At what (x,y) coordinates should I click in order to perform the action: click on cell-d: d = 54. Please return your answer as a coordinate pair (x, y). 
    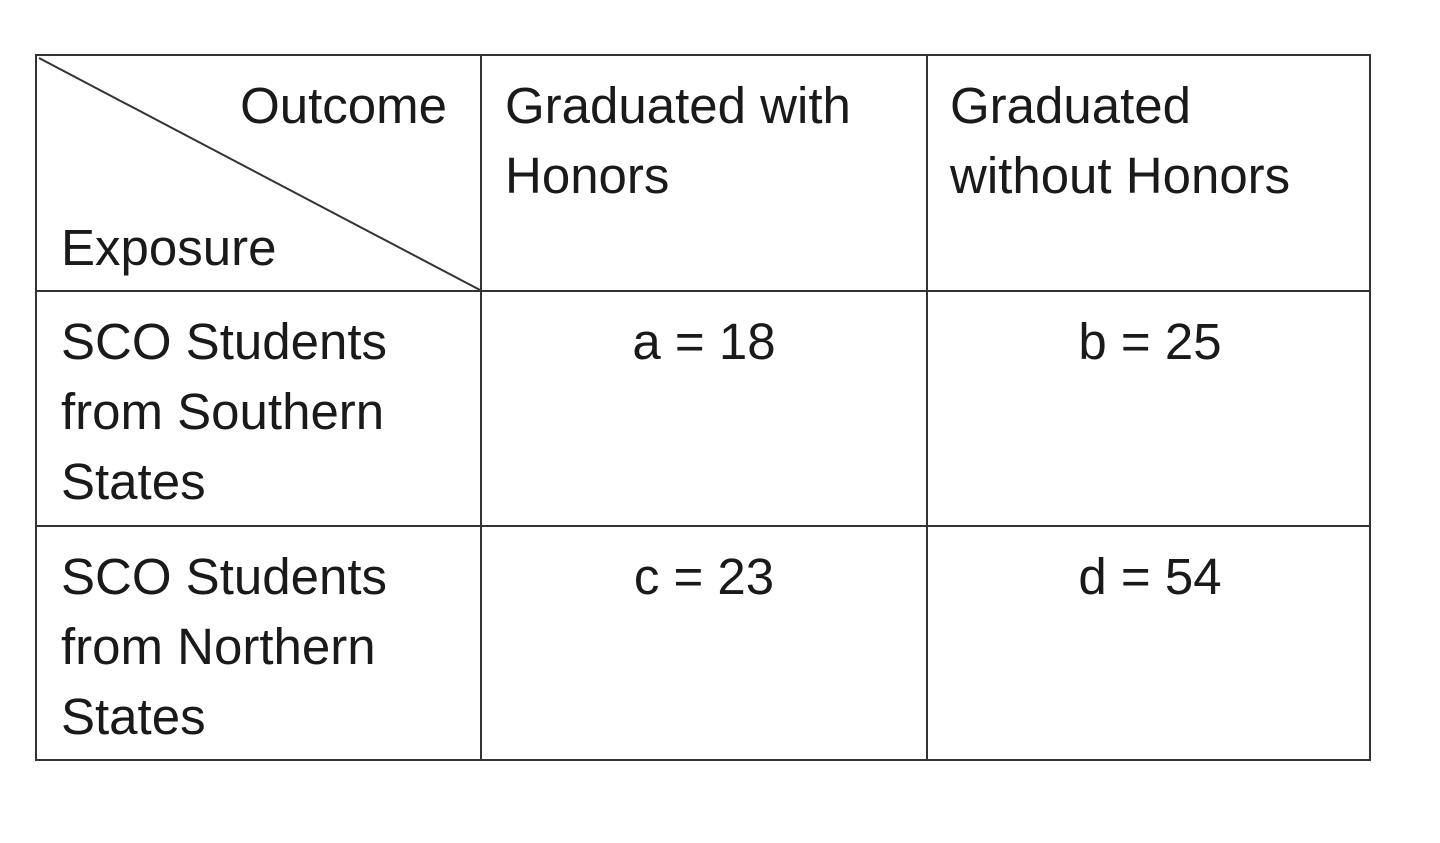
    Looking at the image, I should click on (1150, 576).